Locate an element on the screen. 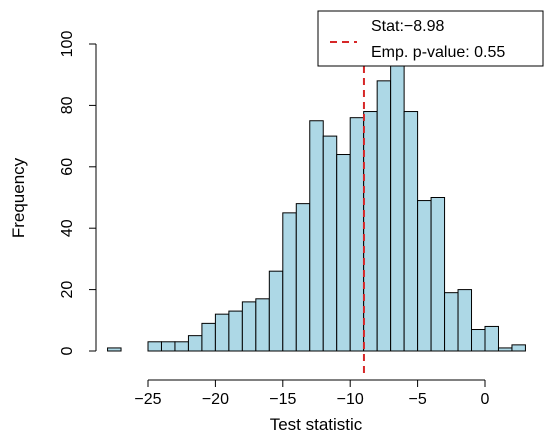 This screenshot has height=443, width=550. y-axis: 0 20 40 60 80 100 is located at coordinates (78, 193).